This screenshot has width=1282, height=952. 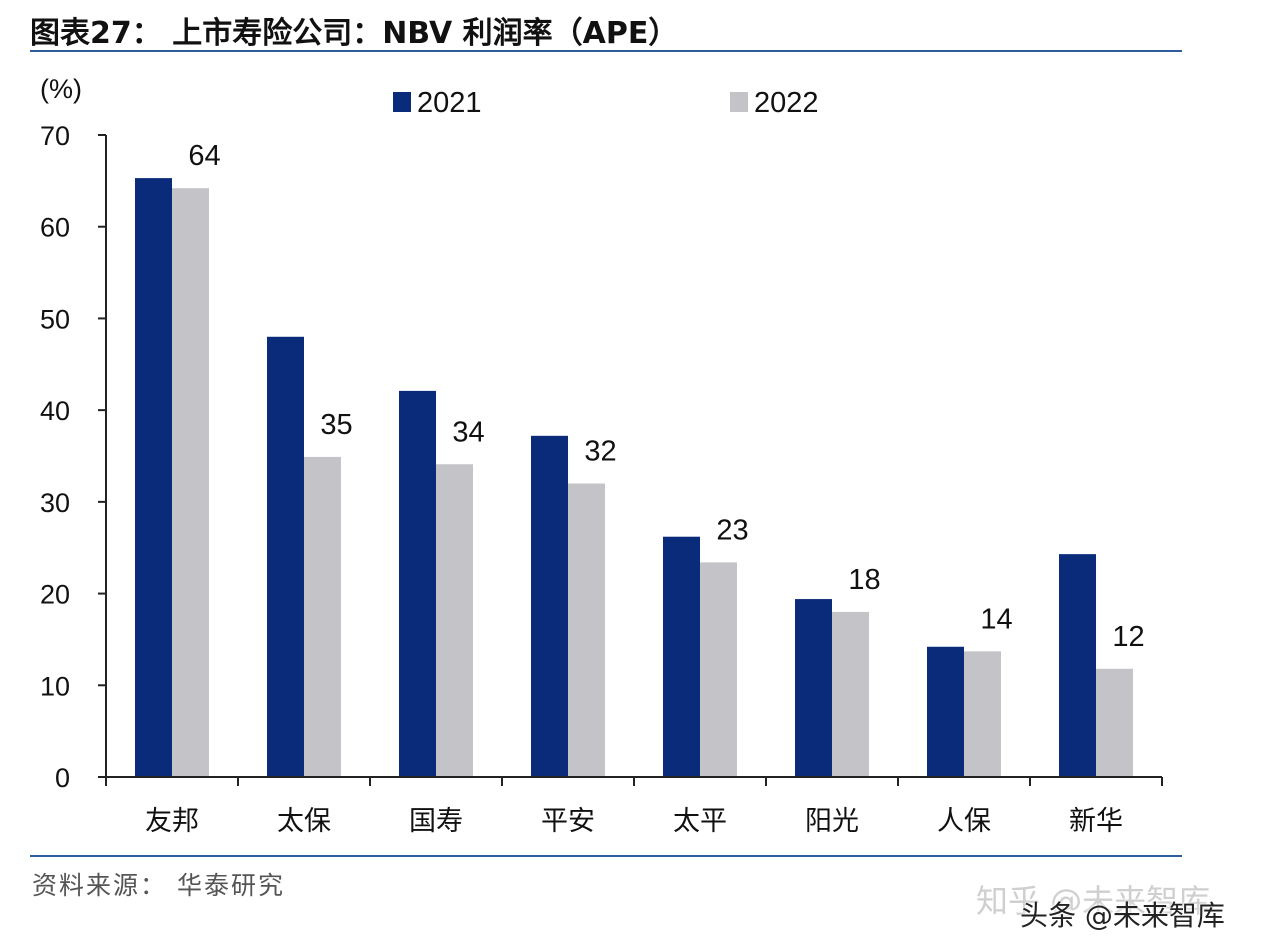 What do you see at coordinates (732, 530) in the screenshot?
I see `data-label: 23` at bounding box center [732, 530].